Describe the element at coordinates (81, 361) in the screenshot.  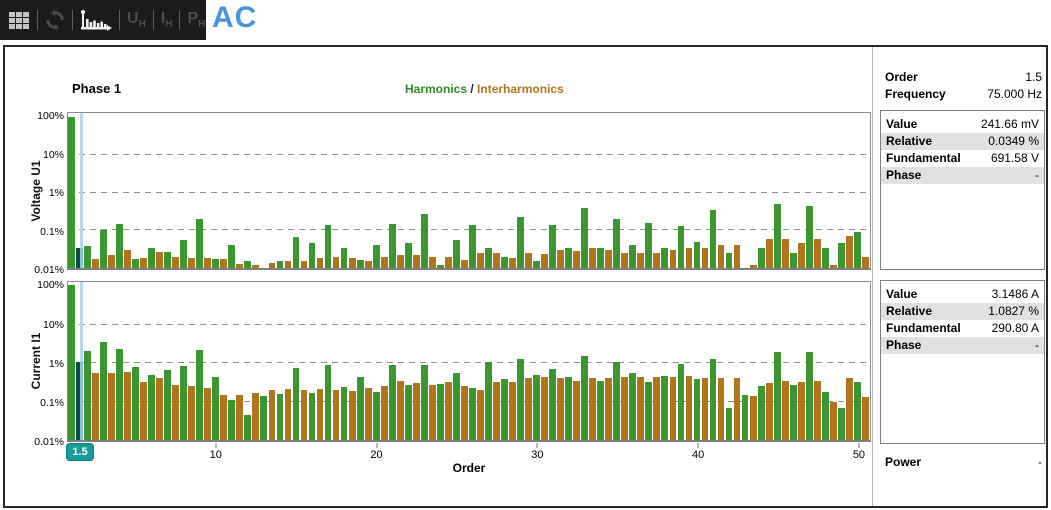
I see `cursor-line` at that location.